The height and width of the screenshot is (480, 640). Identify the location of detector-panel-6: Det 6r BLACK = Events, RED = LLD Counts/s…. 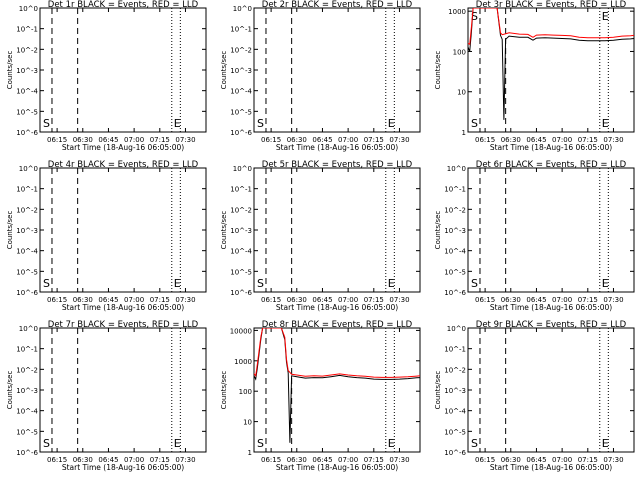
(534, 236).